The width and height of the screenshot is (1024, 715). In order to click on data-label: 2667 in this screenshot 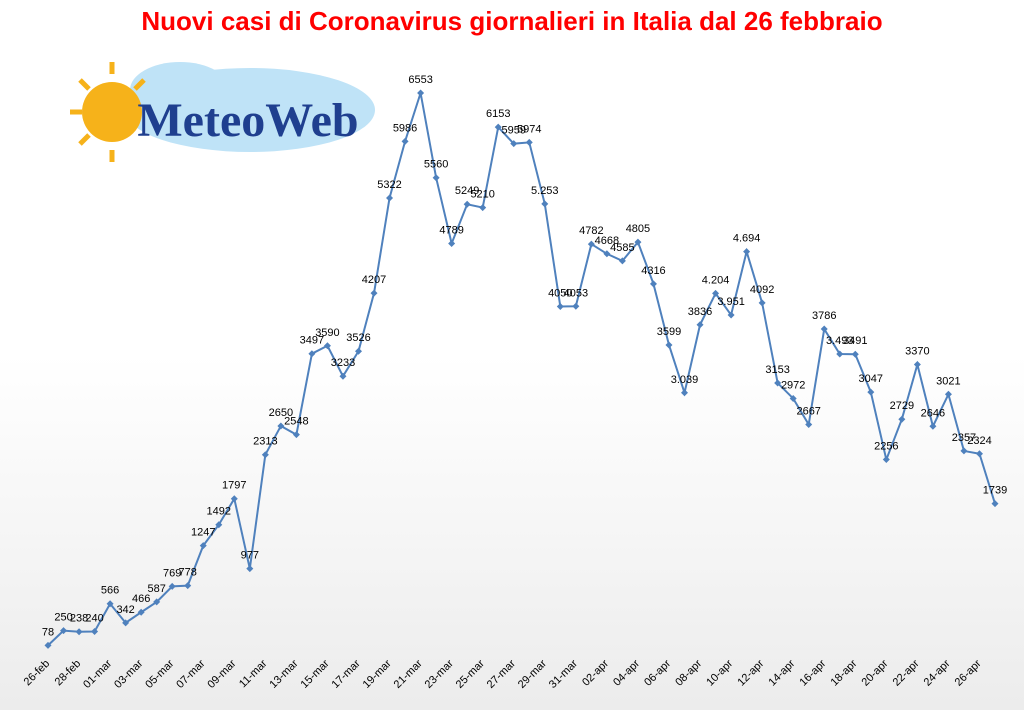, I will do `click(808, 411)`.